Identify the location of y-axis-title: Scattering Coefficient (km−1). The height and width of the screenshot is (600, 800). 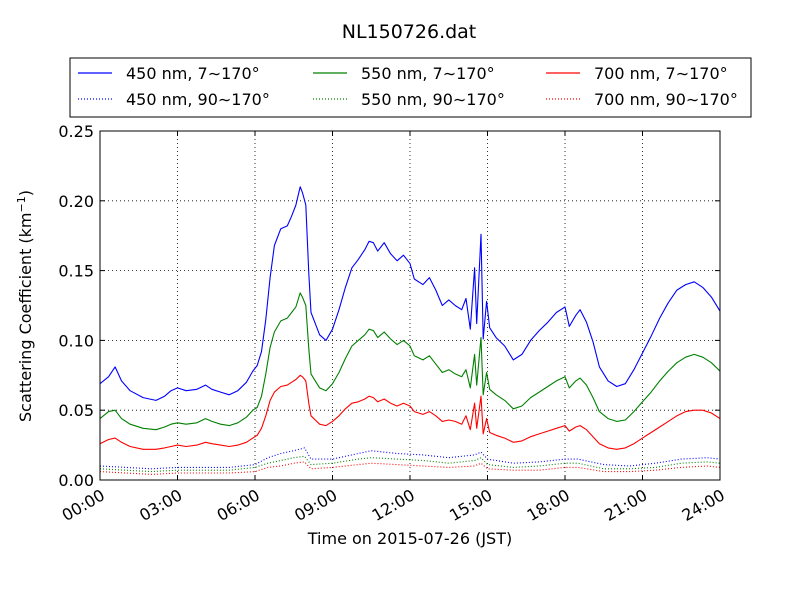
(25, 306).